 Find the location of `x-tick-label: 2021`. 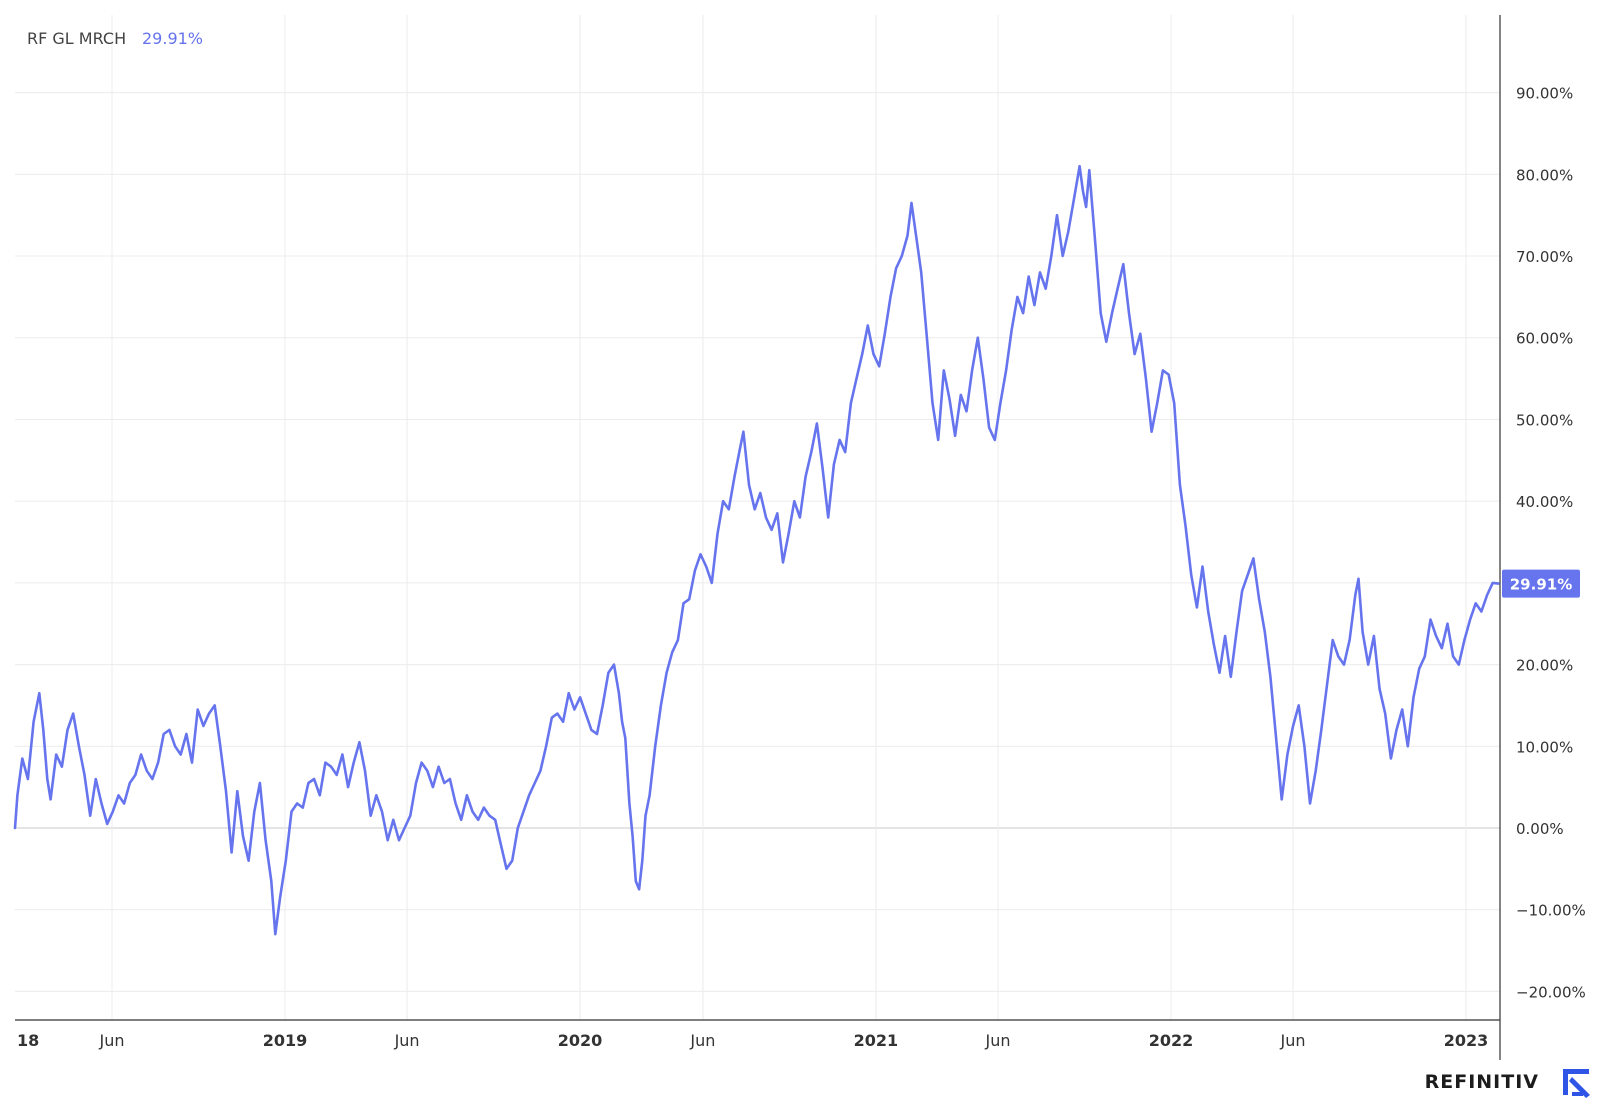

x-tick-label: 2021 is located at coordinates (876, 1040).